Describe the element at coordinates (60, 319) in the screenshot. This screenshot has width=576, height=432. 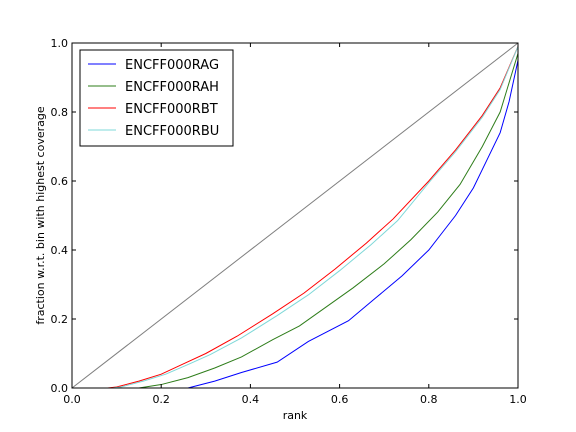
I see `y-tick-label: 0.2` at that location.